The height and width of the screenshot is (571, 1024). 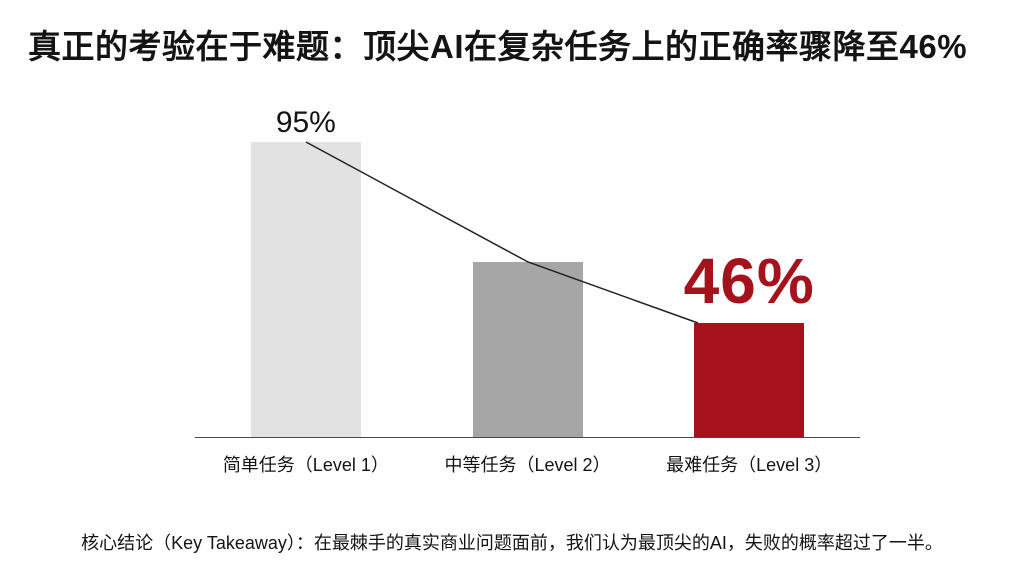 I want to click on bar-column-level2, so click(x=528, y=348).